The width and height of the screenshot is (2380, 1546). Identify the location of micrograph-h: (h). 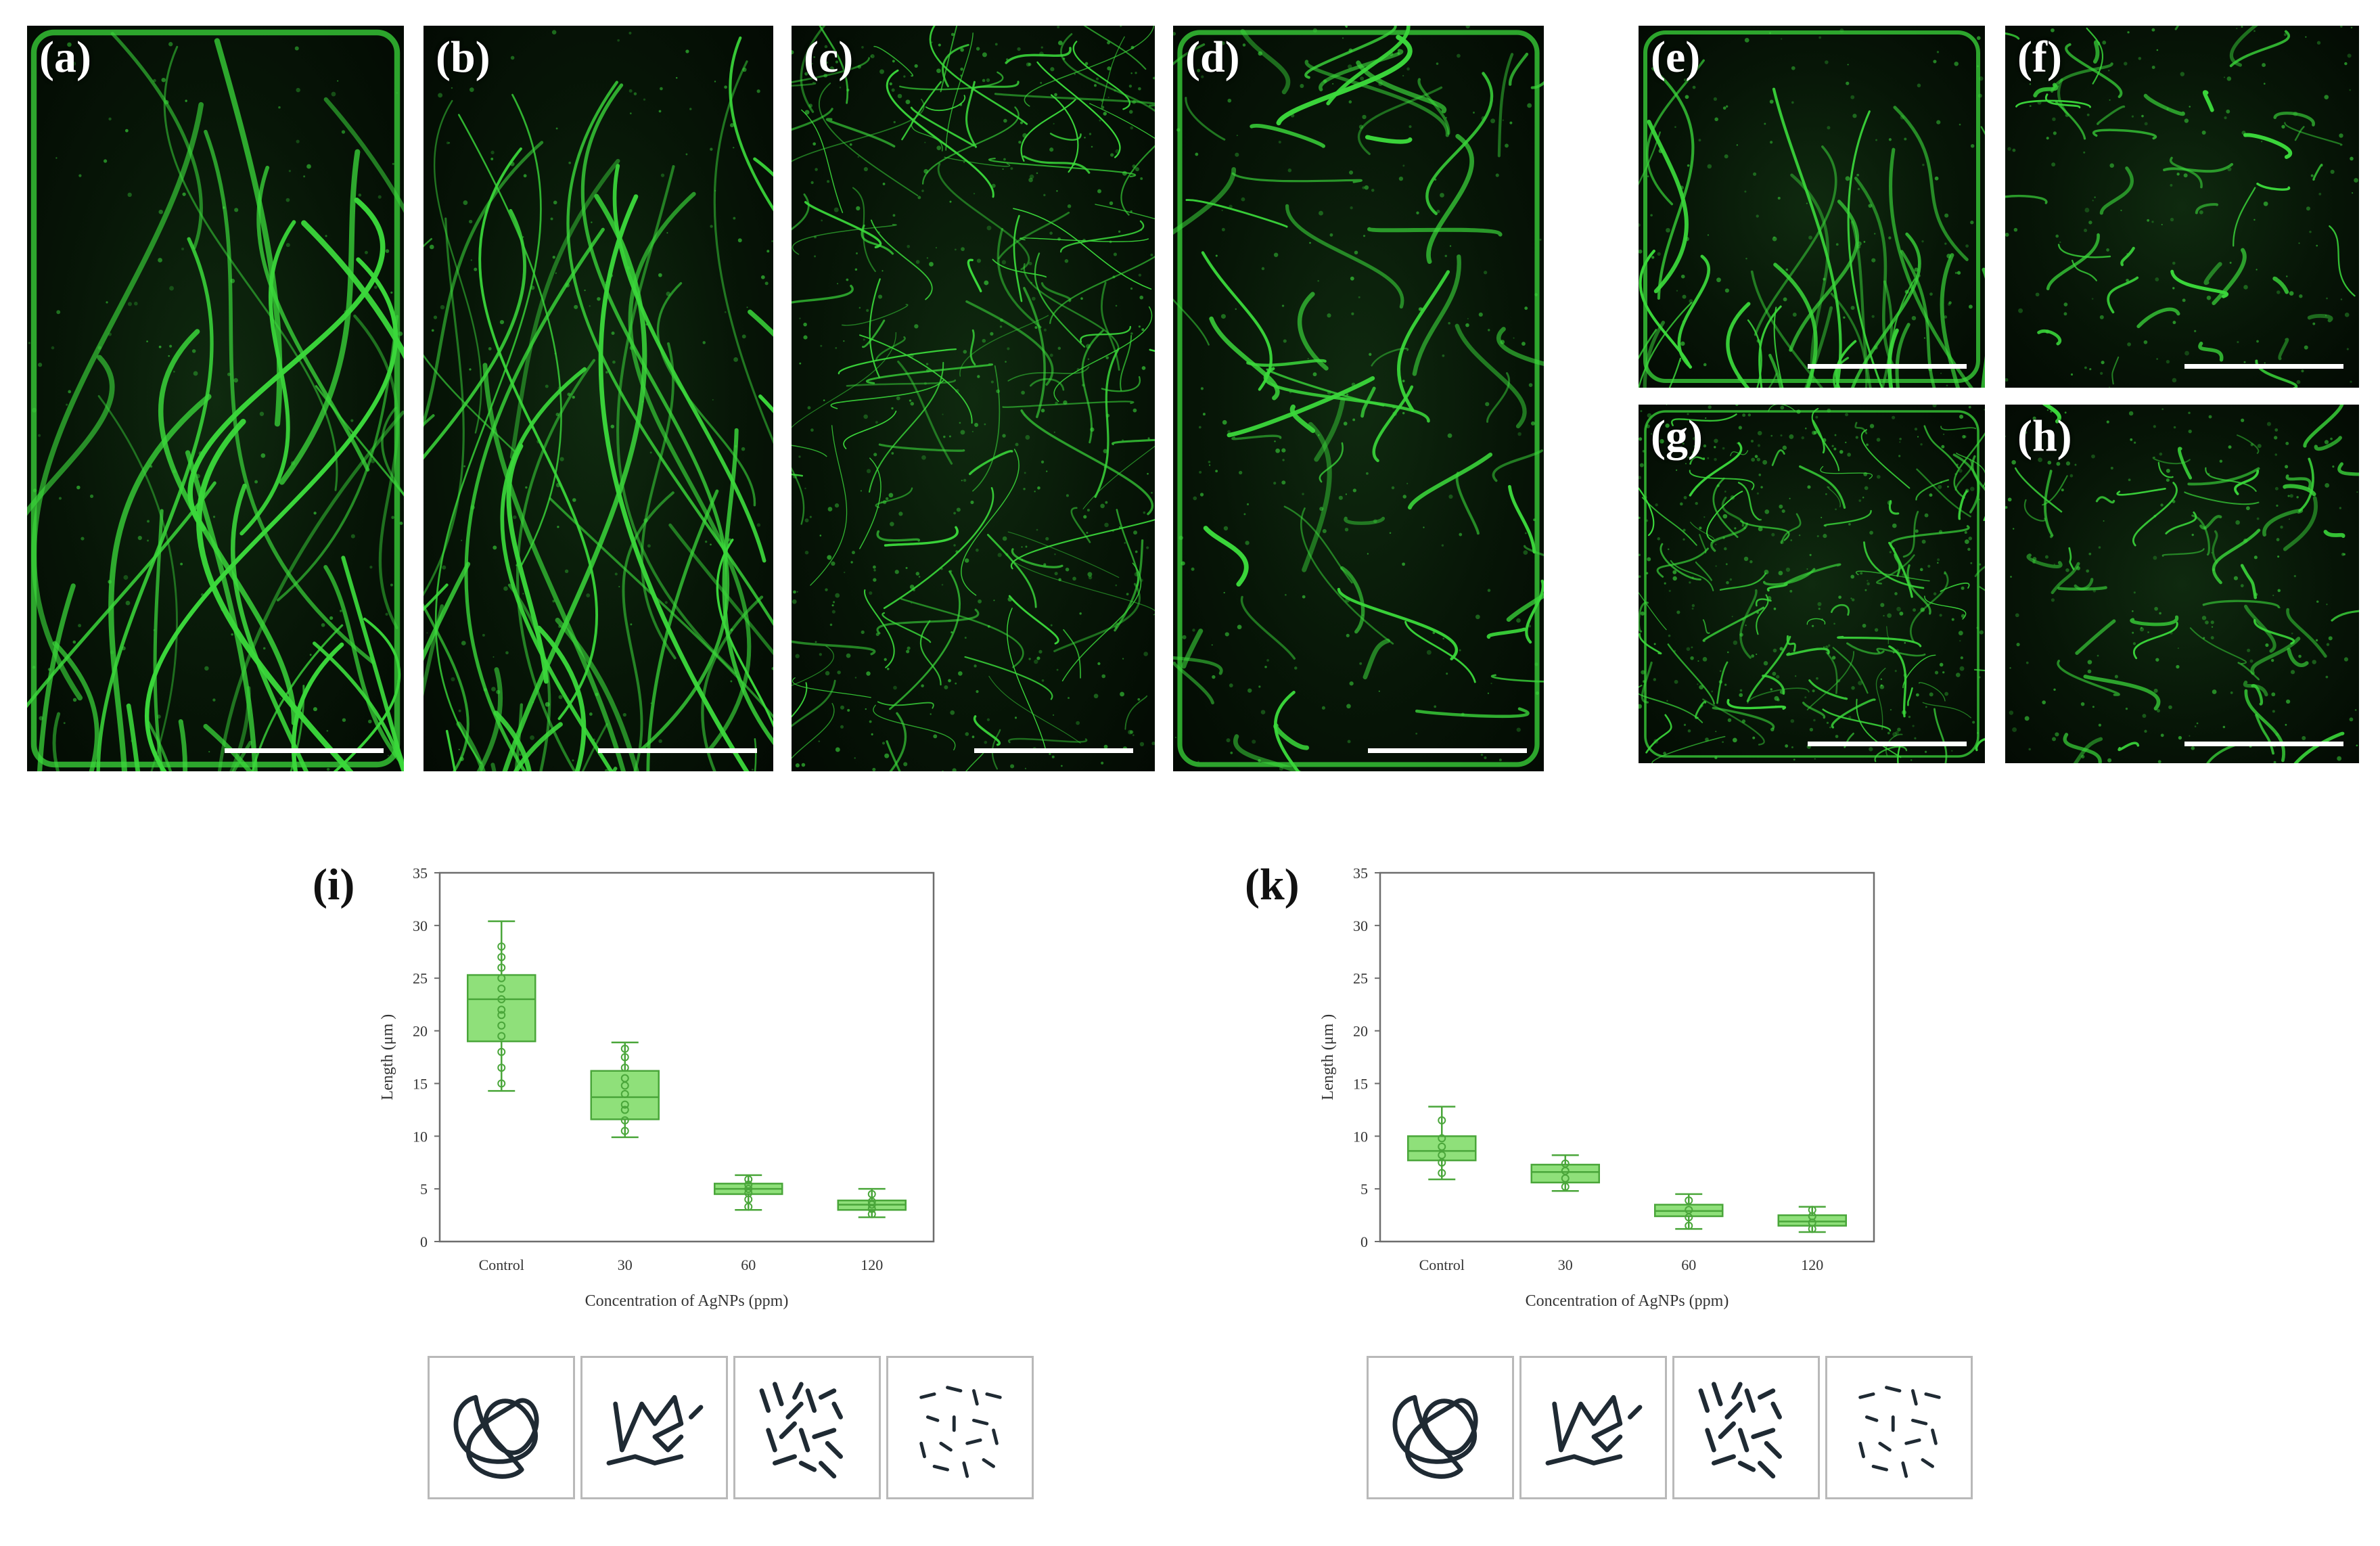
(2182, 584).